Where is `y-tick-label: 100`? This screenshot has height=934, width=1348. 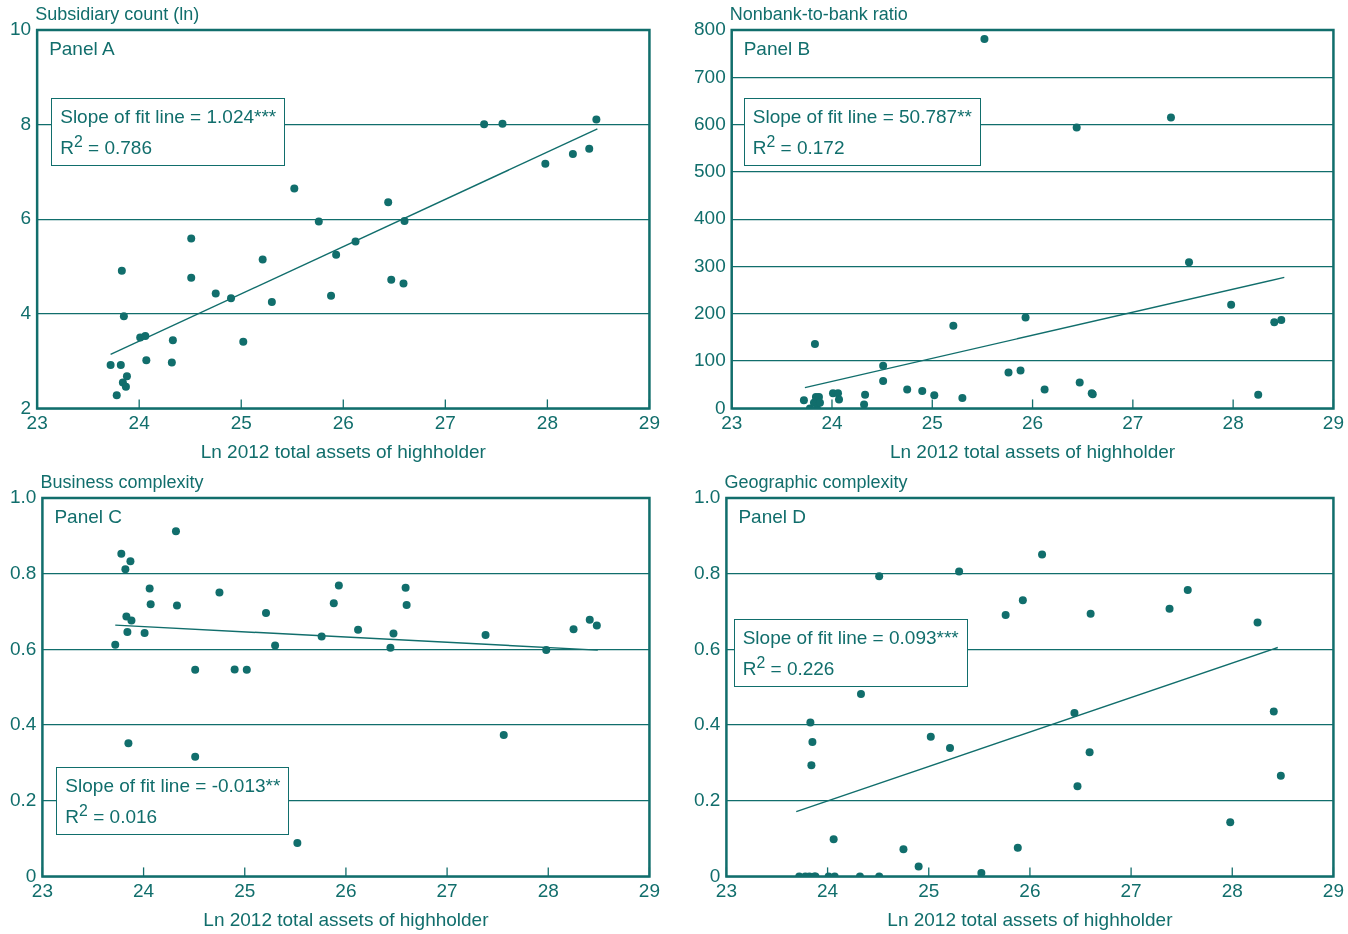
y-tick-label: 100 is located at coordinates (710, 360).